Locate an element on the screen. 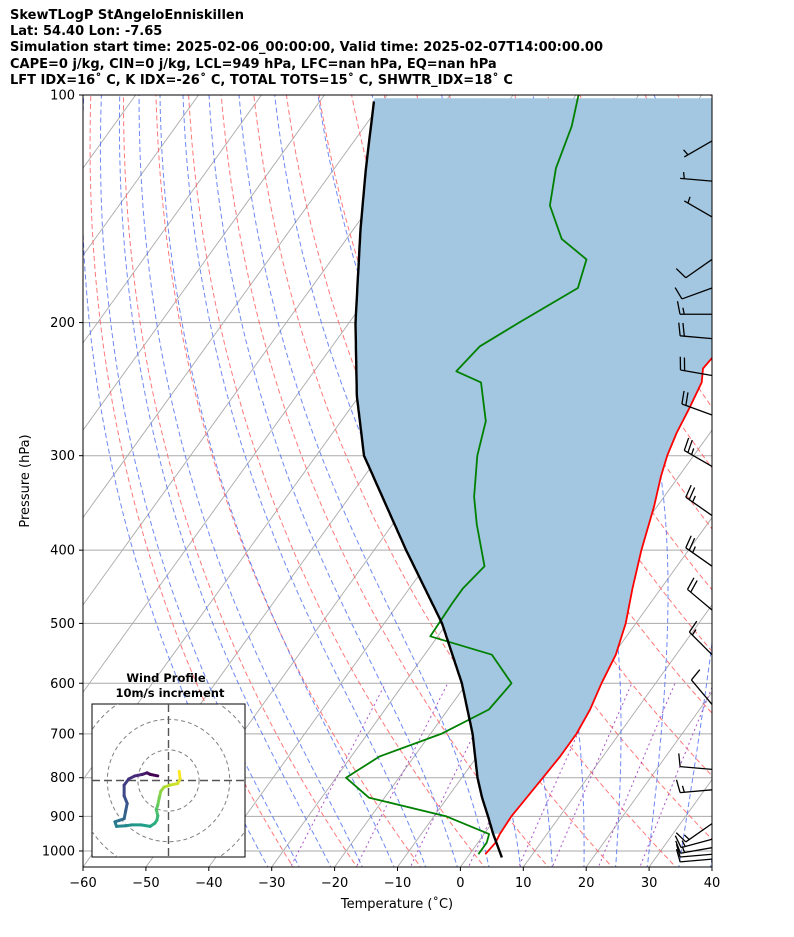 The width and height of the screenshot is (794, 937). x-tick-label: −10 is located at coordinates (397, 883).